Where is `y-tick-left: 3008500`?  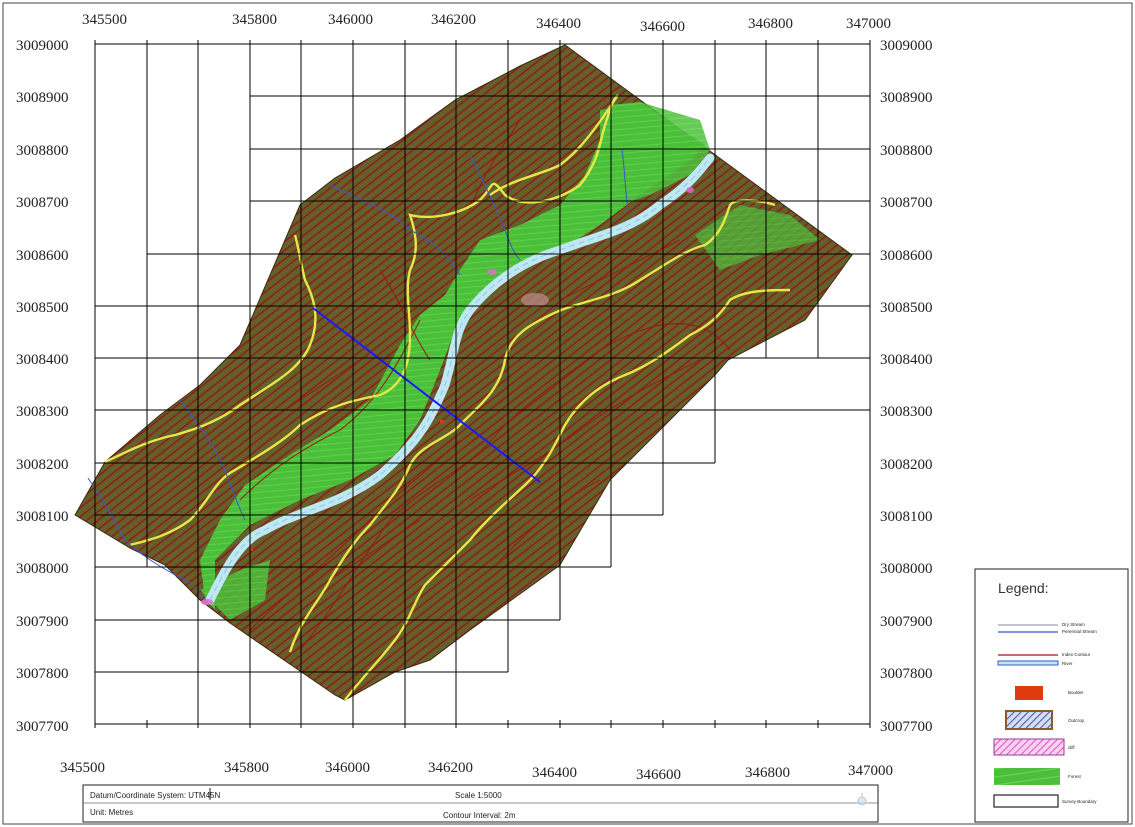
y-tick-left: 3008500 is located at coordinates (42, 308).